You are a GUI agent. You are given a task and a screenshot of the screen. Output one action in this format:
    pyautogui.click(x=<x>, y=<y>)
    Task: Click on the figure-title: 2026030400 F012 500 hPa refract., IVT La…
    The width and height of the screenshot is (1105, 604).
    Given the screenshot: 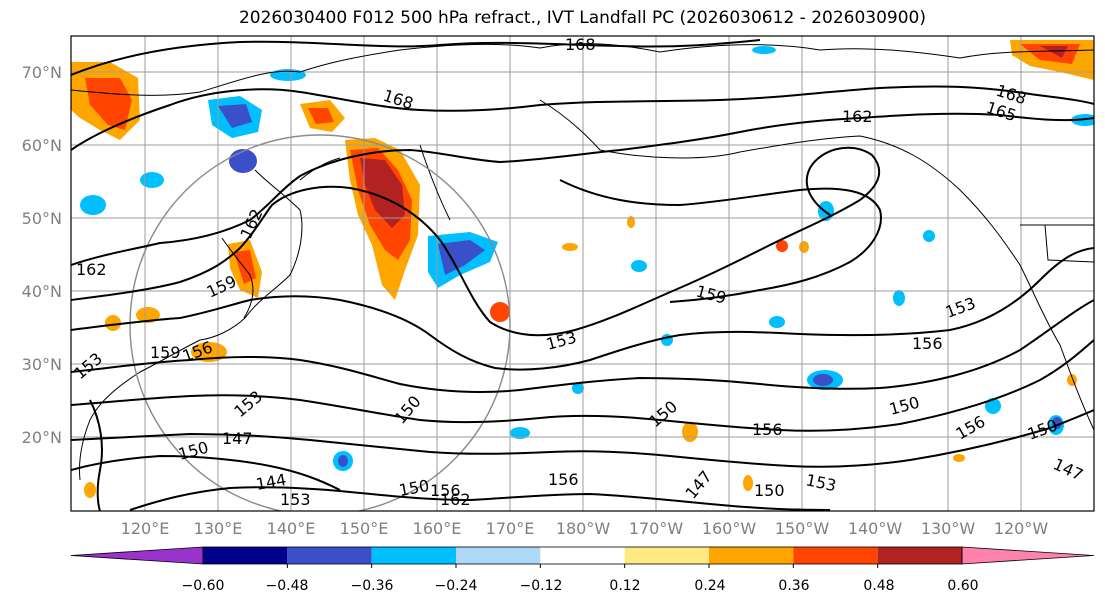 What is the action you would take?
    pyautogui.click(x=582, y=18)
    